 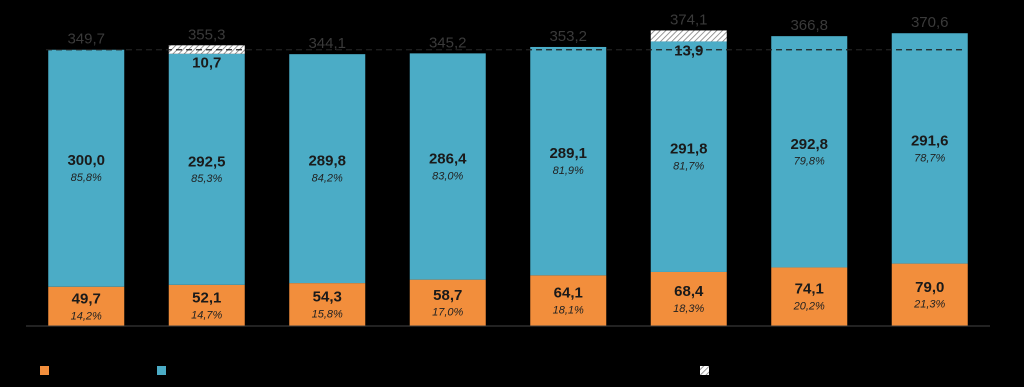 I want to click on share-label: 15,8%, so click(x=327, y=314).